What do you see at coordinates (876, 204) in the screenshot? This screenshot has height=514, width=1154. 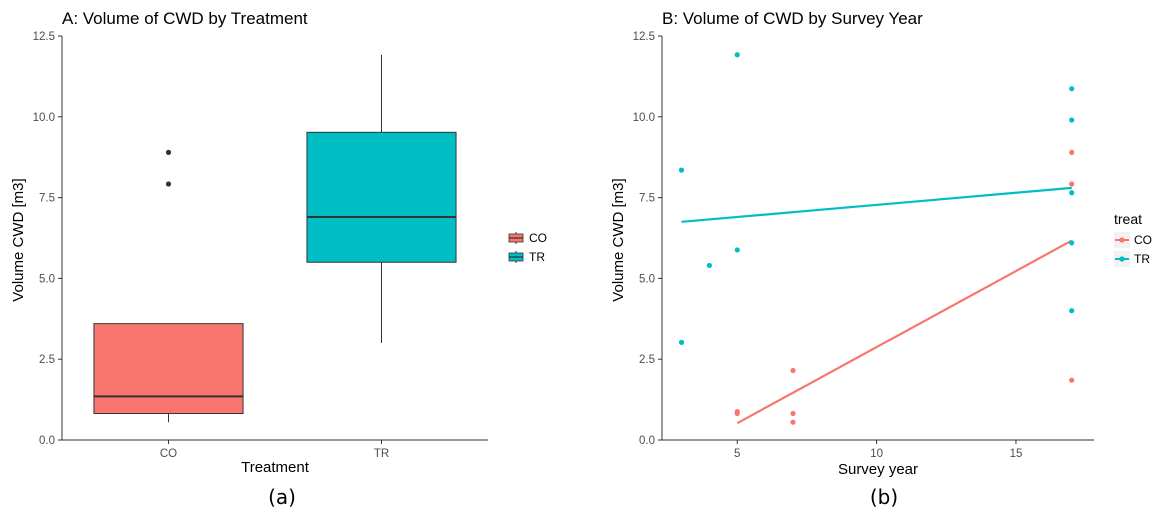 I see `trend-line-TR` at bounding box center [876, 204].